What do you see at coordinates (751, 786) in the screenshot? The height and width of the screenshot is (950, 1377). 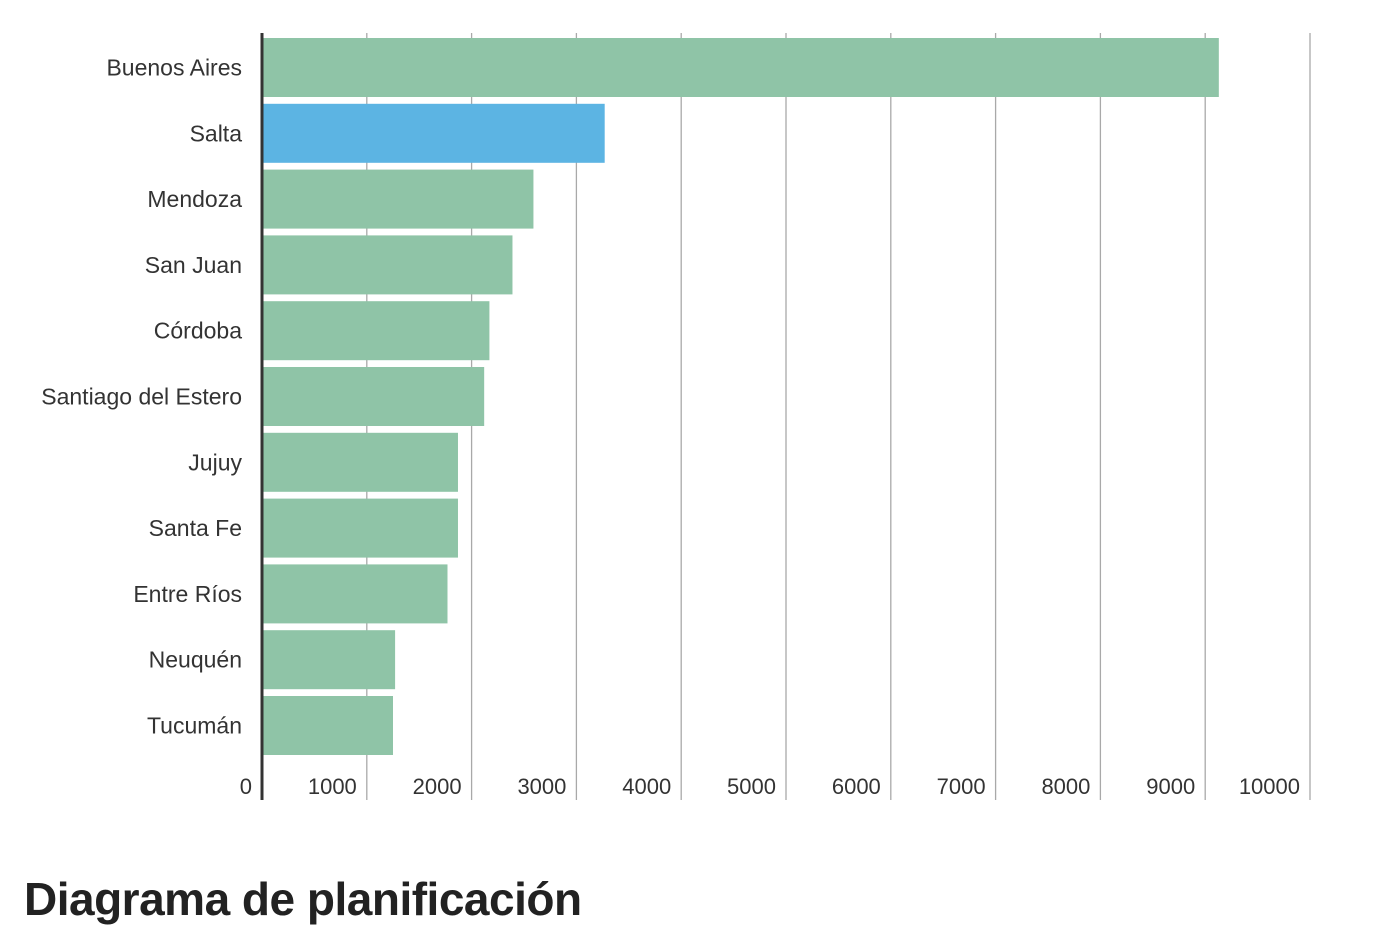 I see `x-tick-label: 5000` at bounding box center [751, 786].